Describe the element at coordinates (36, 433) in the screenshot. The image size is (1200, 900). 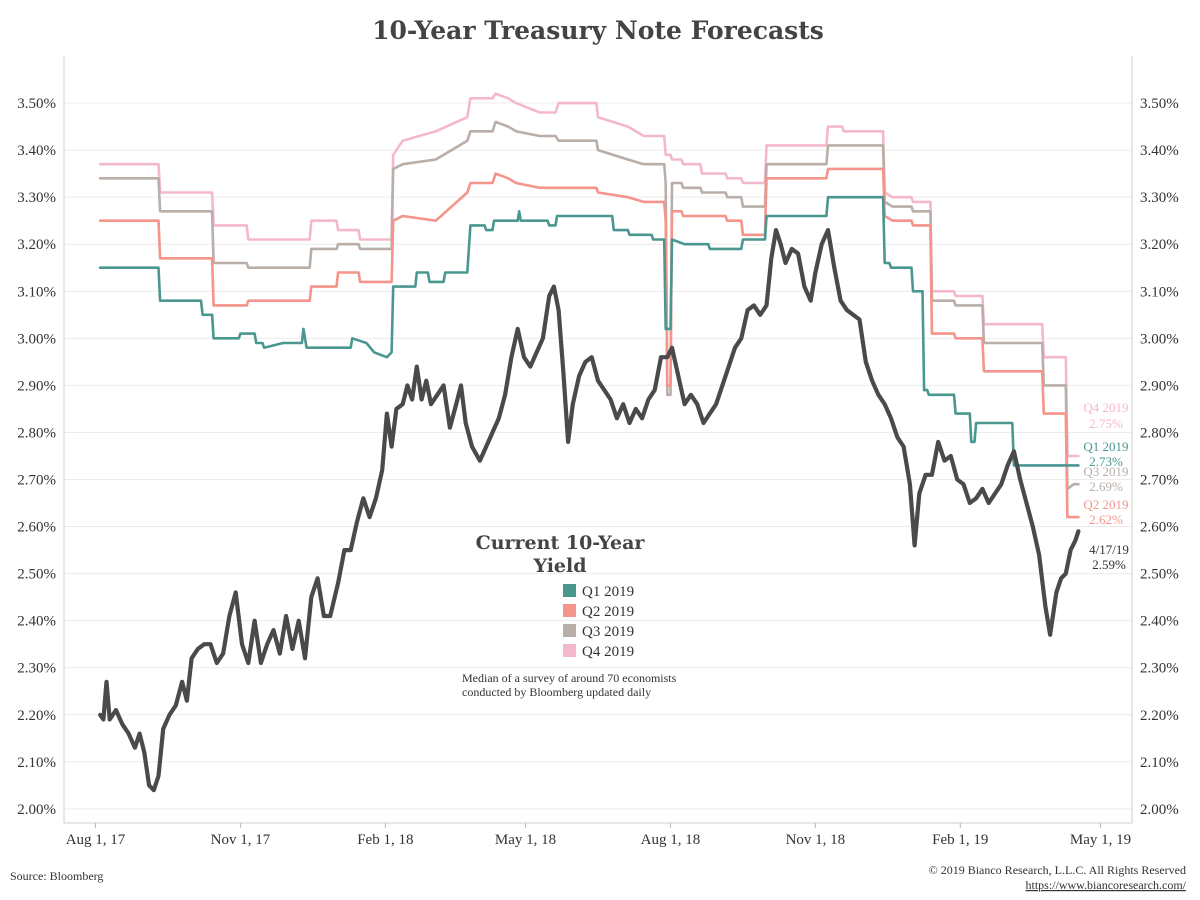
I see `y-tick-label: 2.80%` at that location.